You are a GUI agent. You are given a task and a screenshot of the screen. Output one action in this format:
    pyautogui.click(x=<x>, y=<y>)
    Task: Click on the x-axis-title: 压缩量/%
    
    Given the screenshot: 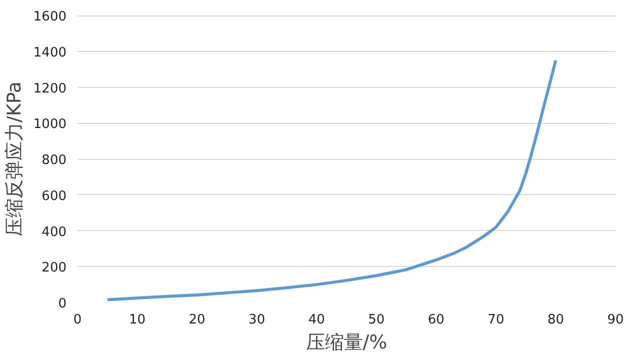 What is the action you would take?
    pyautogui.click(x=347, y=343)
    